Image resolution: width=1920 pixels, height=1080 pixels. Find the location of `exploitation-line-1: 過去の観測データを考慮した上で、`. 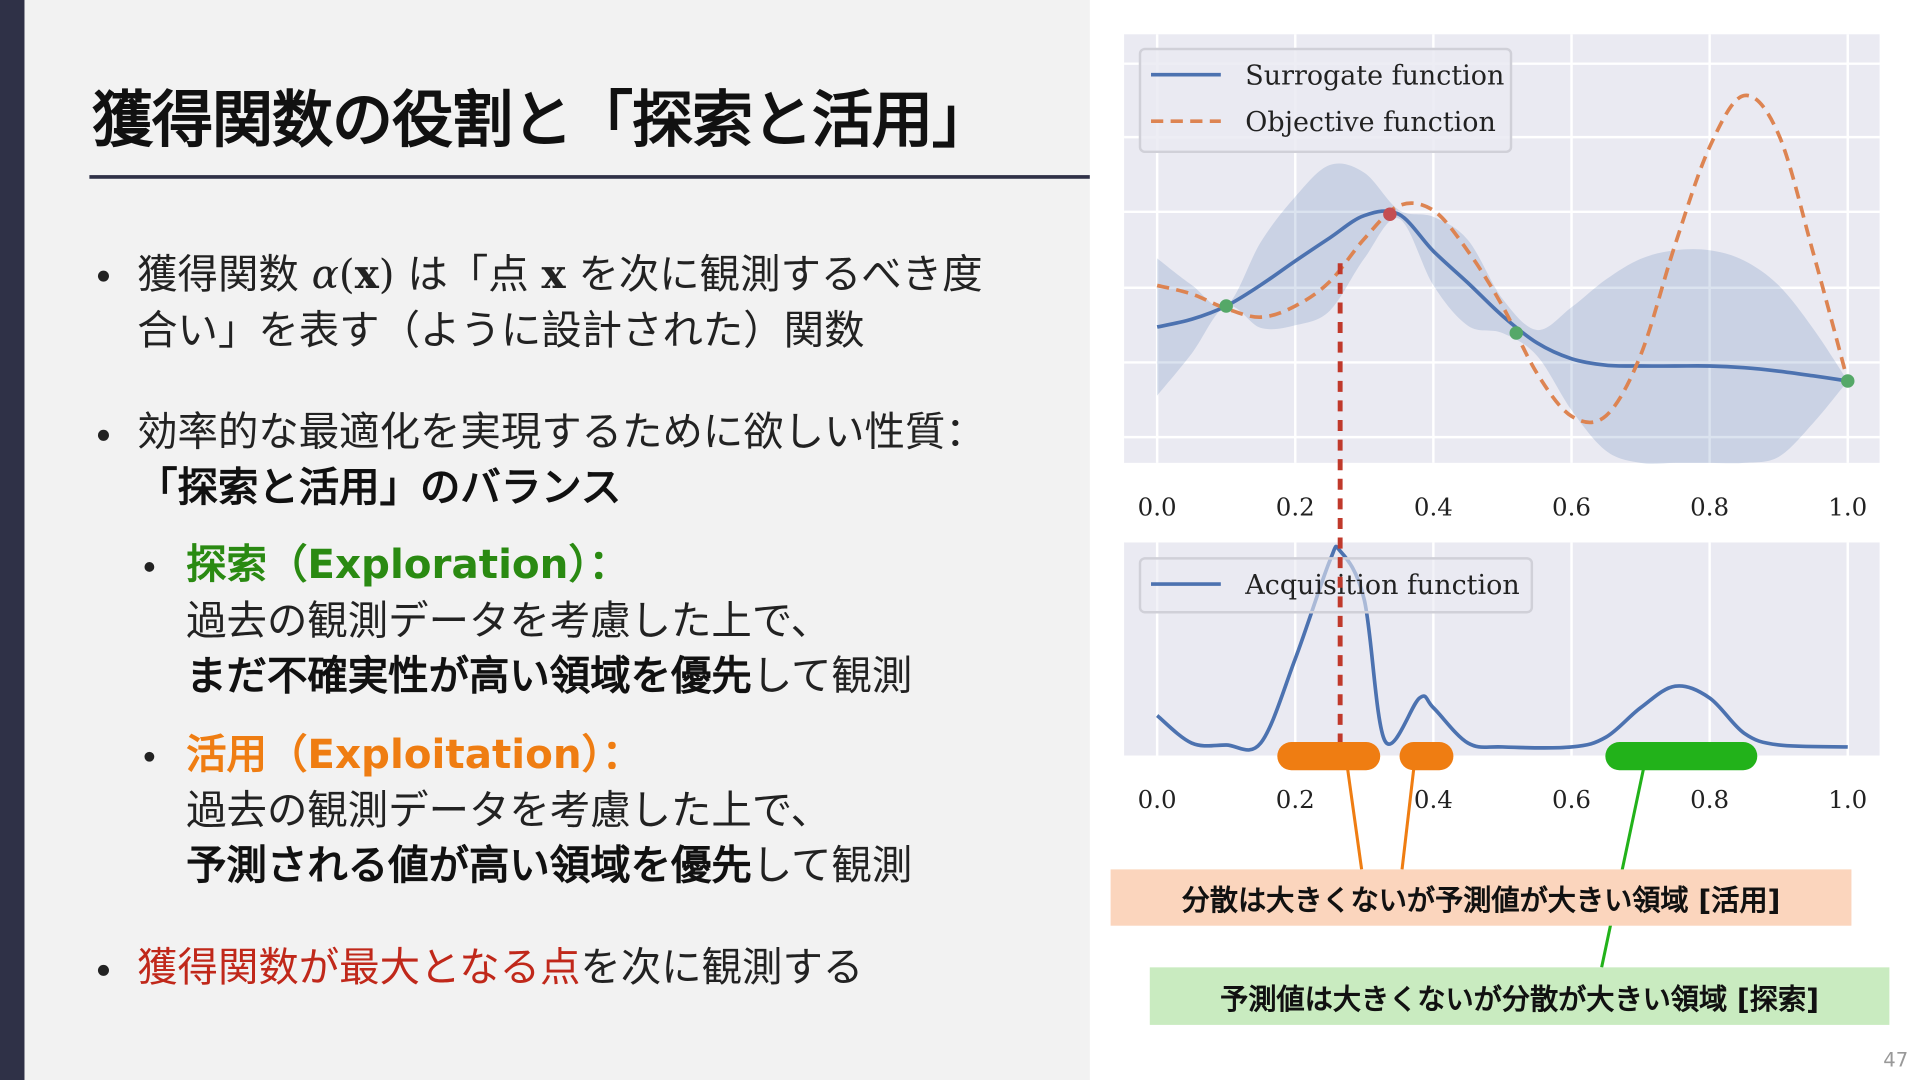

exploitation-line-1: 過去の観測データを考慮した上で、 is located at coordinates (509, 810).